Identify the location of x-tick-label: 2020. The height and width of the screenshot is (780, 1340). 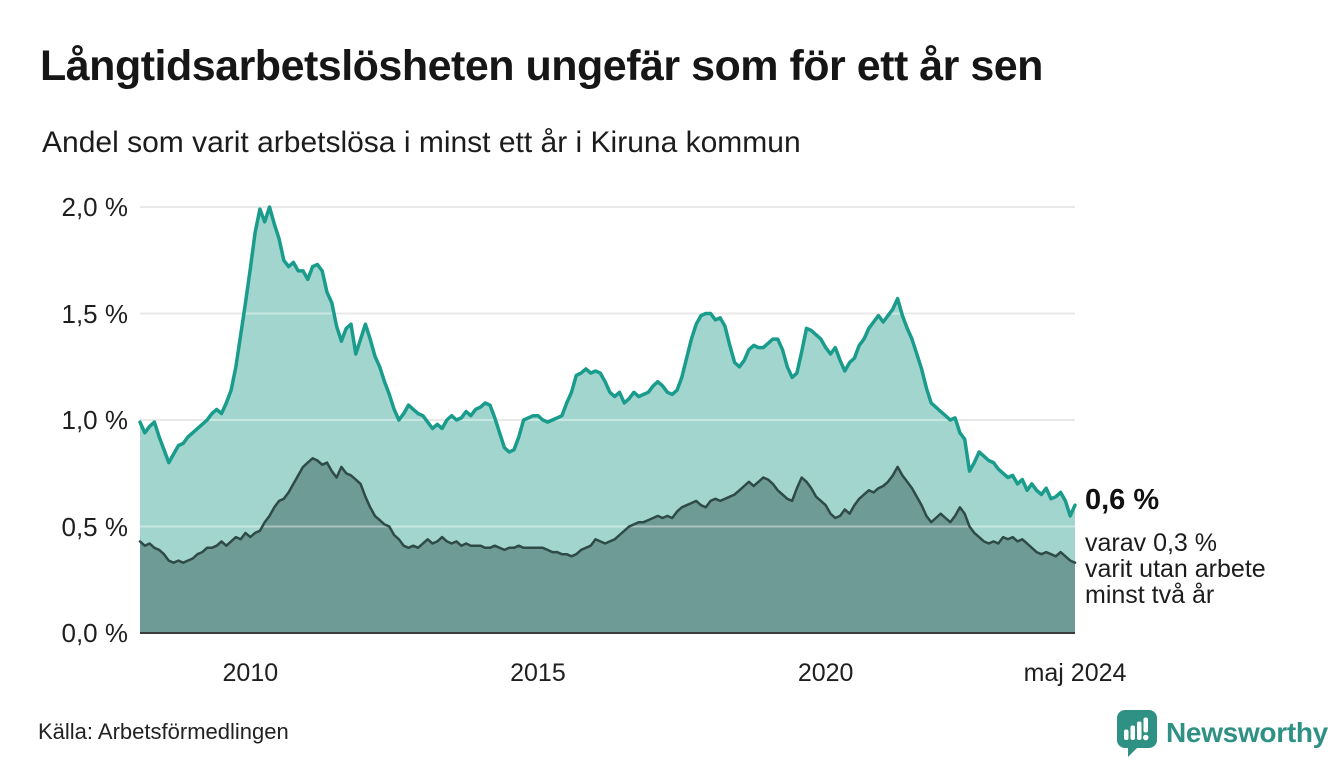
(825, 673).